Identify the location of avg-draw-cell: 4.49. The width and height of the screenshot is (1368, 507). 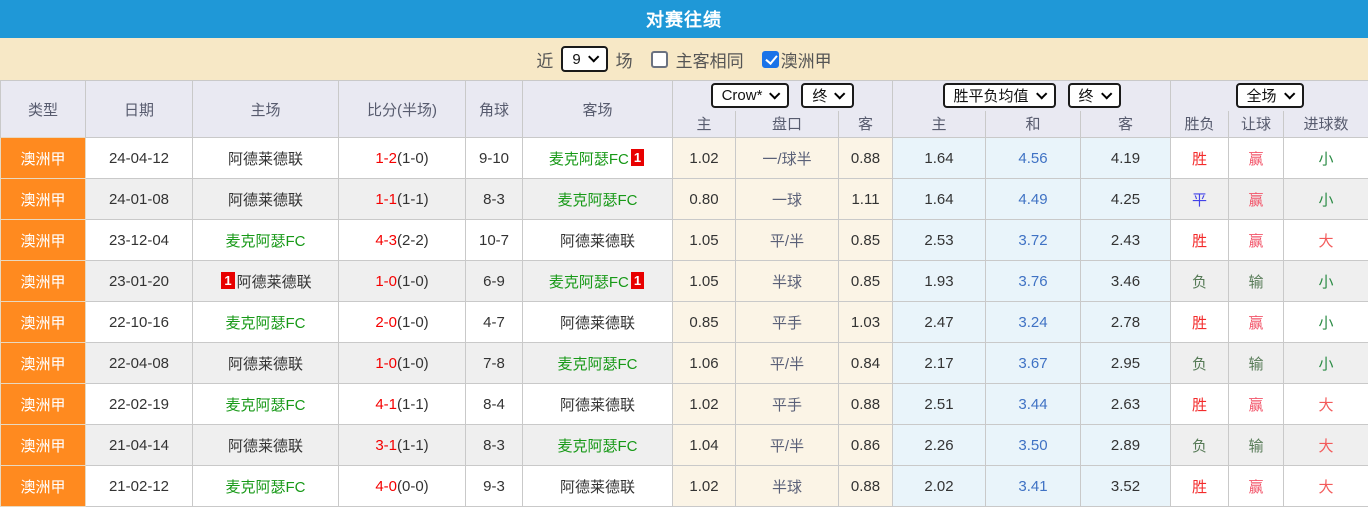
(1033, 199).